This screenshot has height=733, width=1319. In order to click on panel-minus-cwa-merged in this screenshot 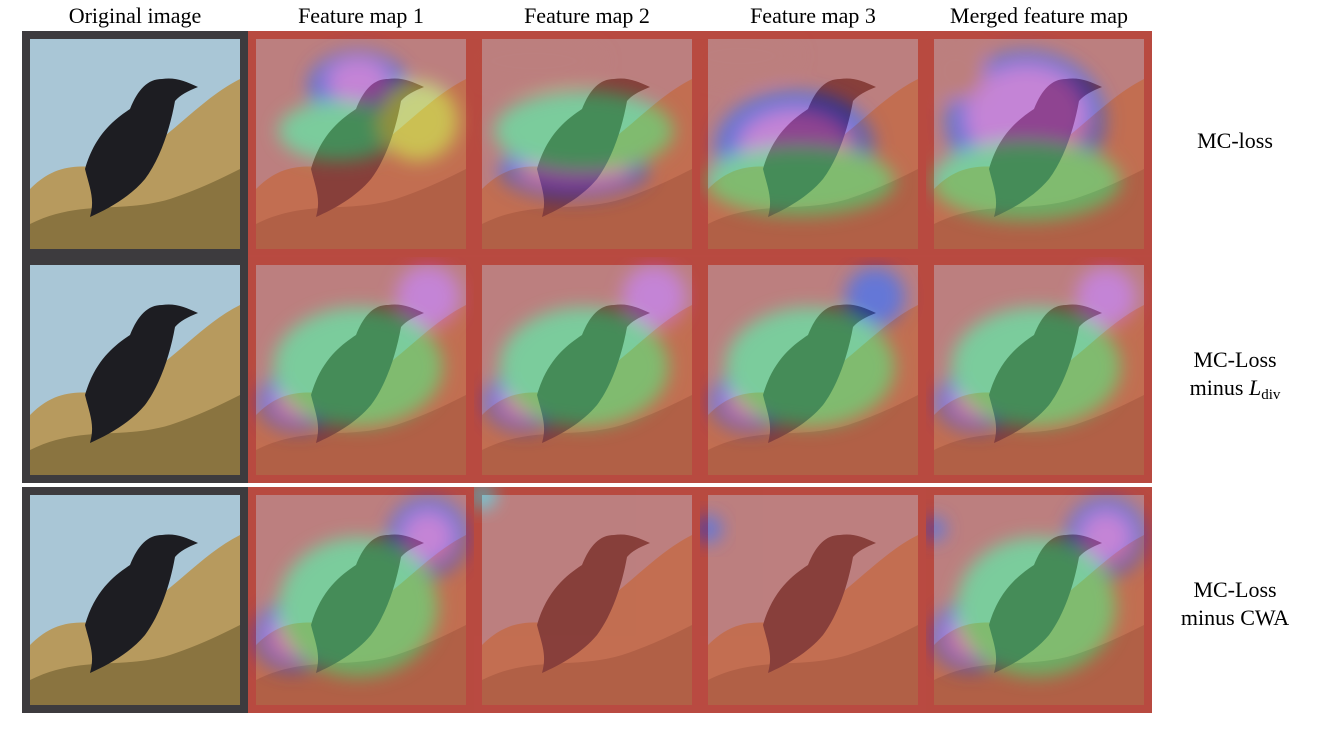, I will do `click(1039, 600)`.